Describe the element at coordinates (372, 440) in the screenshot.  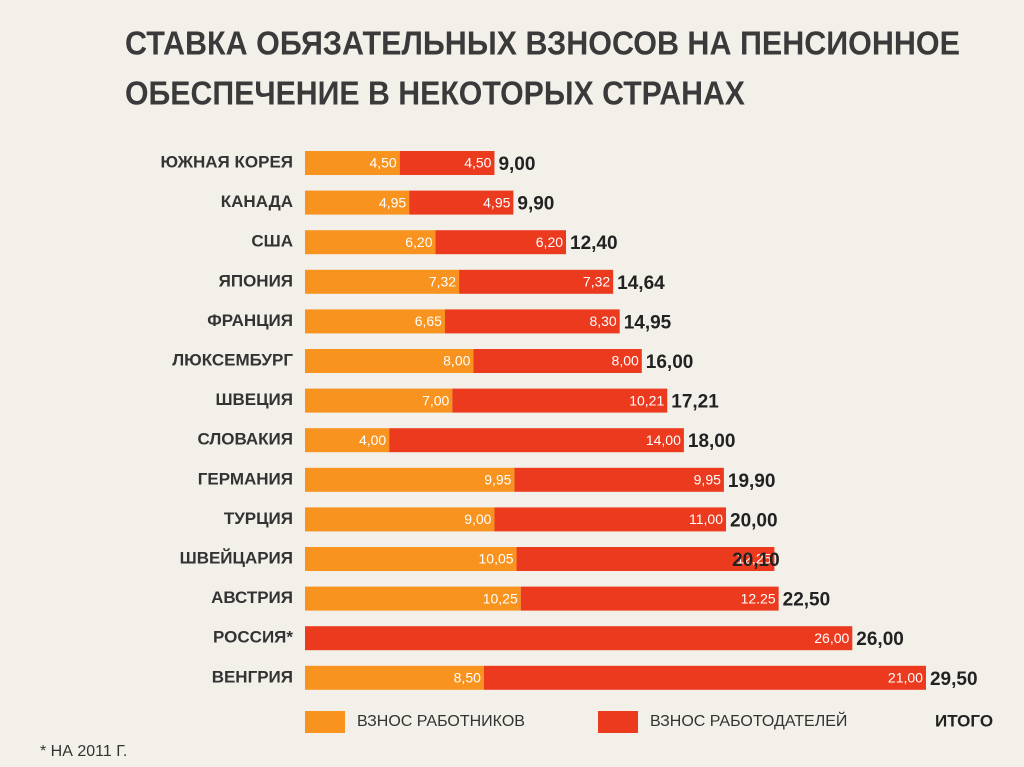
I see `value-label: 4,00` at that location.